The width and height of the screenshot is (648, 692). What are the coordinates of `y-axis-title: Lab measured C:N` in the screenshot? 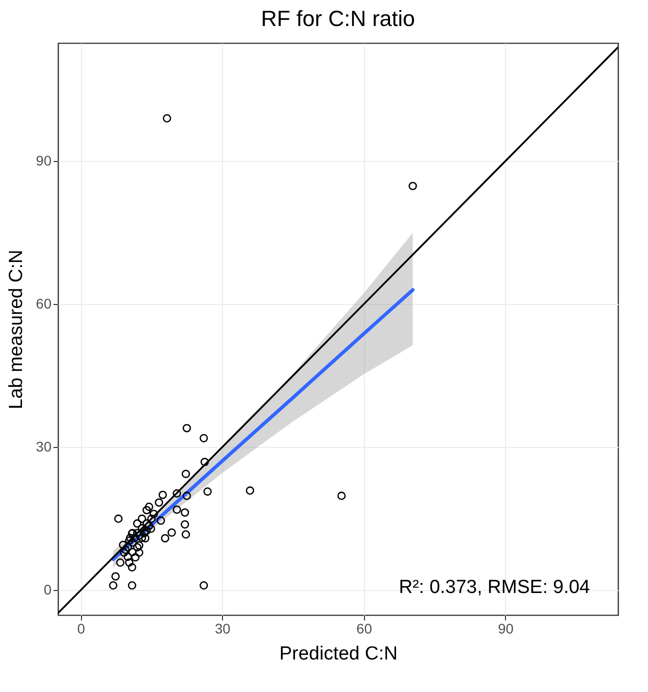 It's located at (16, 330).